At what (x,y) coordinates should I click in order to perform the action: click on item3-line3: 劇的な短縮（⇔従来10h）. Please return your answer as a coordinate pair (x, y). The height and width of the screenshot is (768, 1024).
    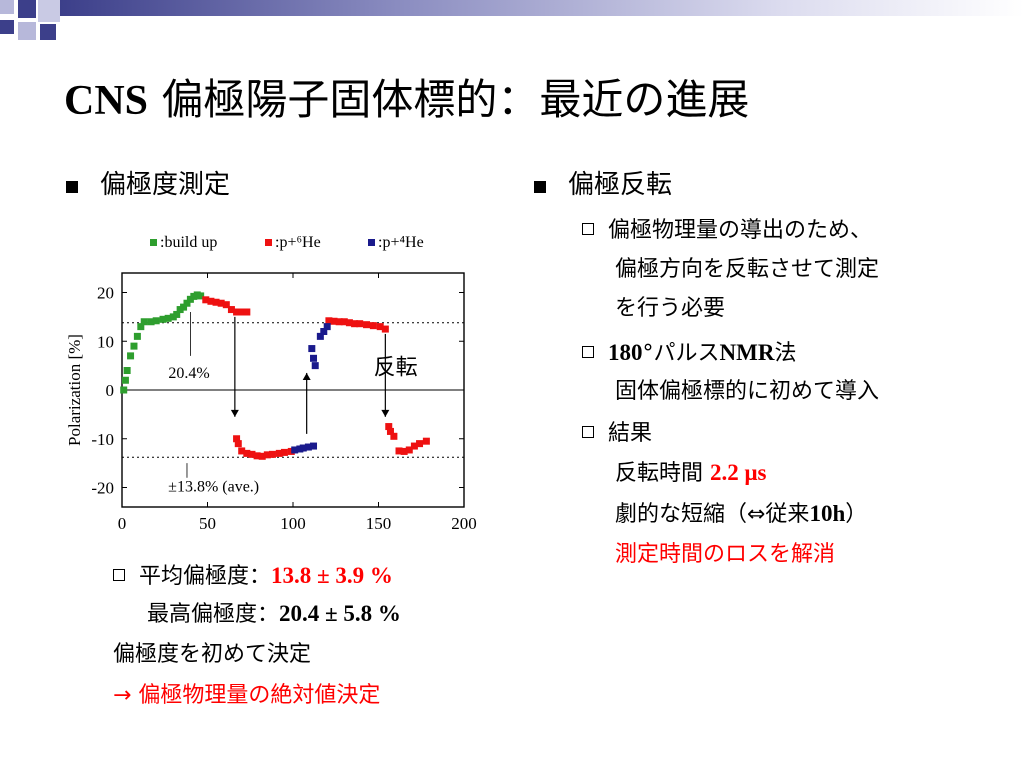
    Looking at the image, I should click on (741, 514).